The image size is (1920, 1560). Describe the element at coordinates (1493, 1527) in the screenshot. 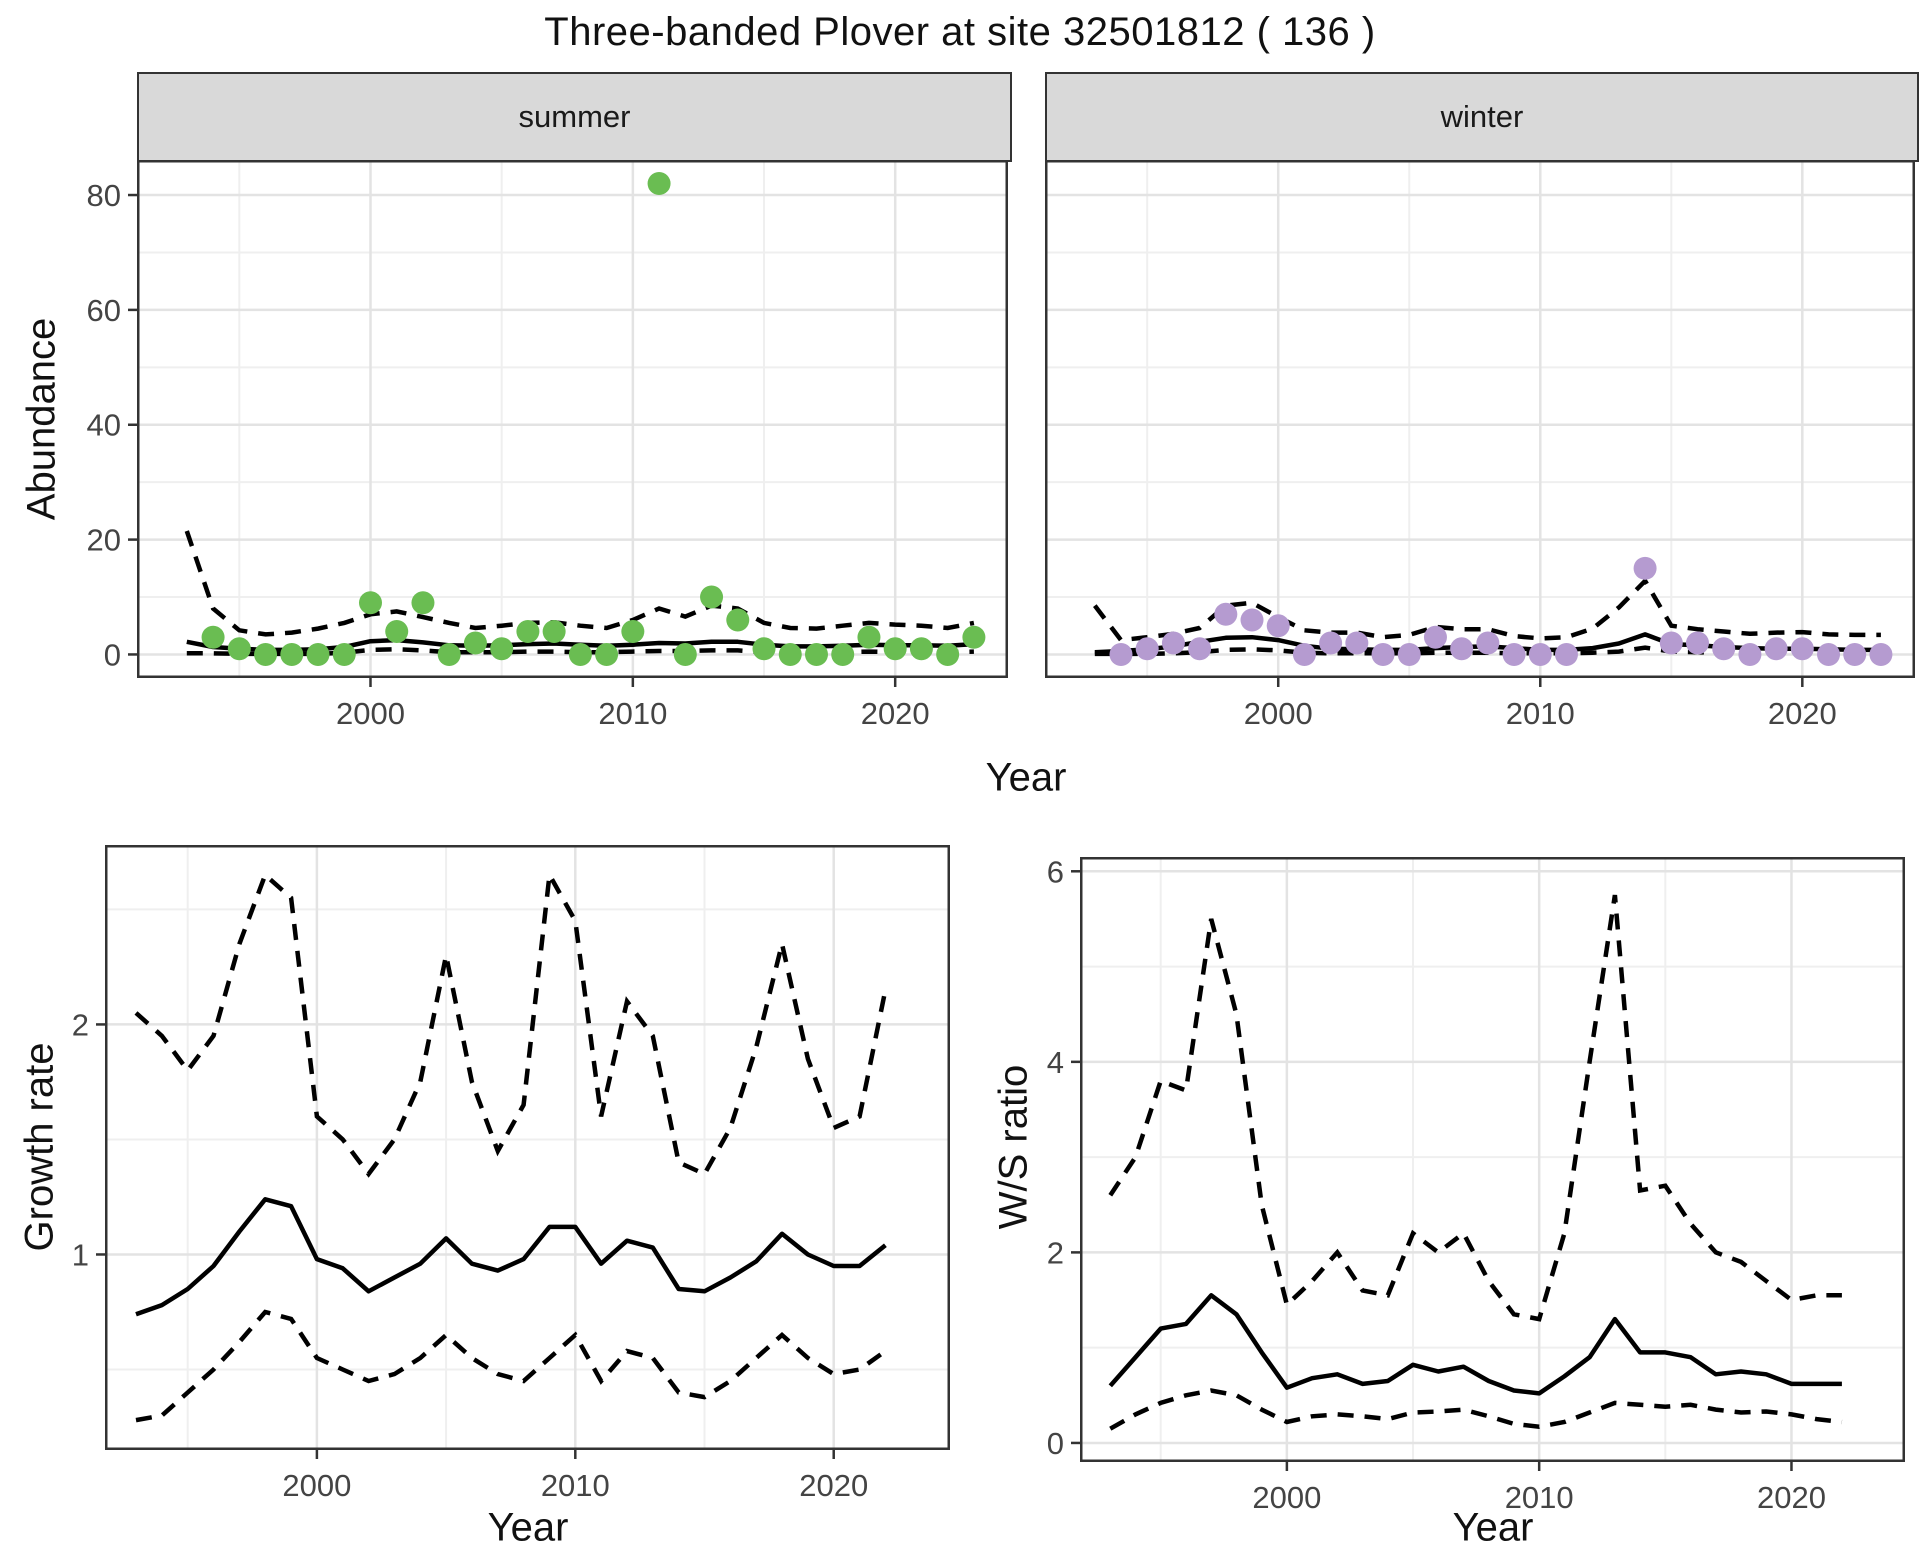

I see `year-axis-title-bottom-right: Year` at that location.